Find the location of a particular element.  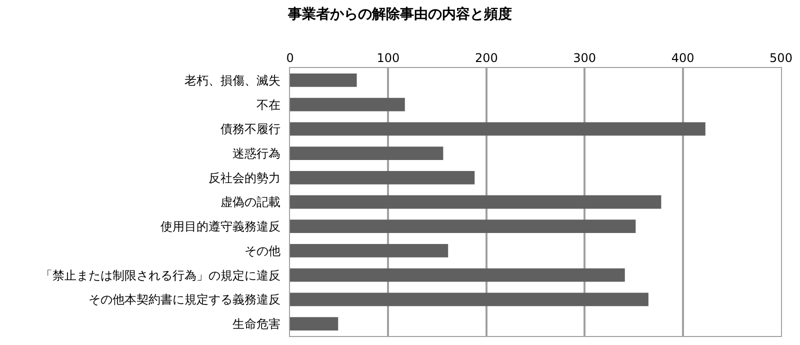

x-tick-label: 100 is located at coordinates (388, 58).